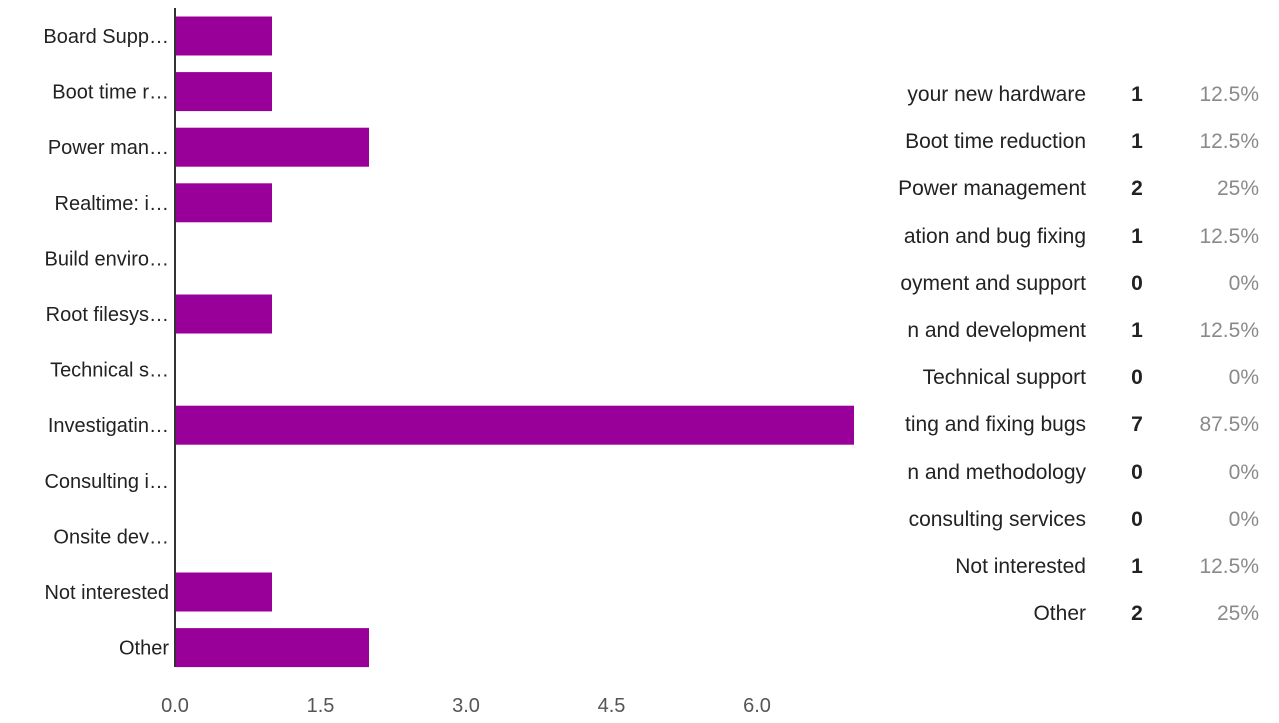  What do you see at coordinates (757, 706) in the screenshot?
I see `x-tick-label: 6.0` at bounding box center [757, 706].